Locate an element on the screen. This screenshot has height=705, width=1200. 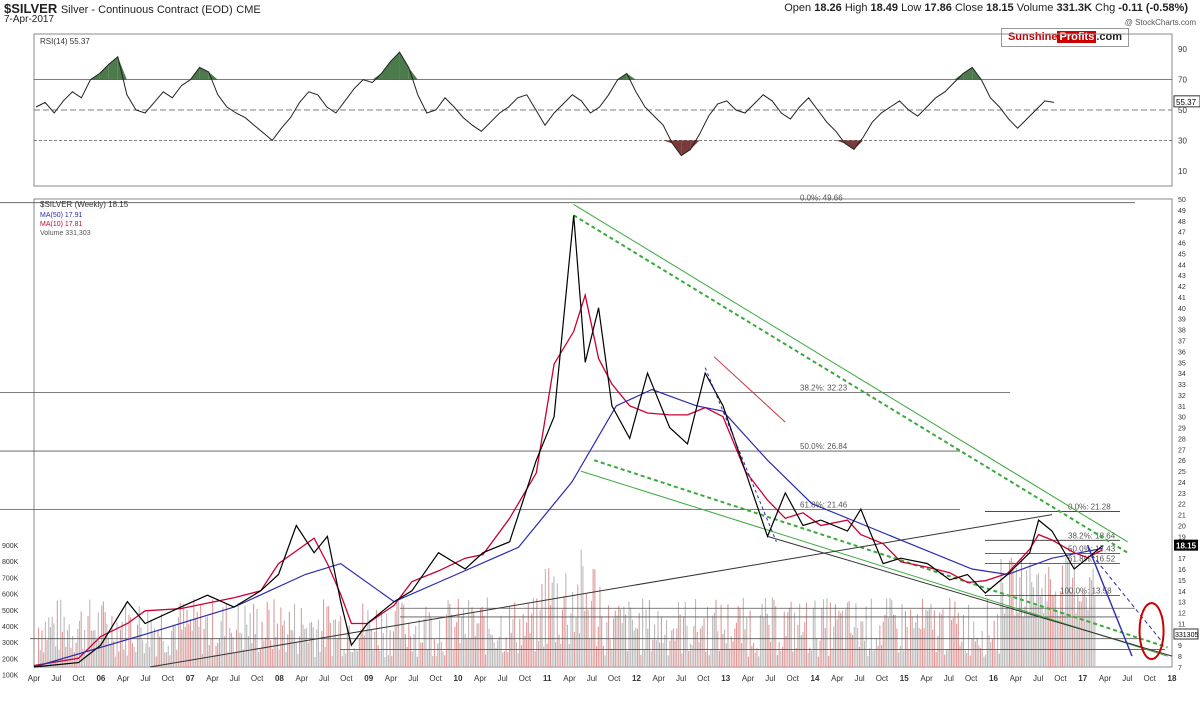
price-tick-label: 20 is located at coordinates (1182, 527).